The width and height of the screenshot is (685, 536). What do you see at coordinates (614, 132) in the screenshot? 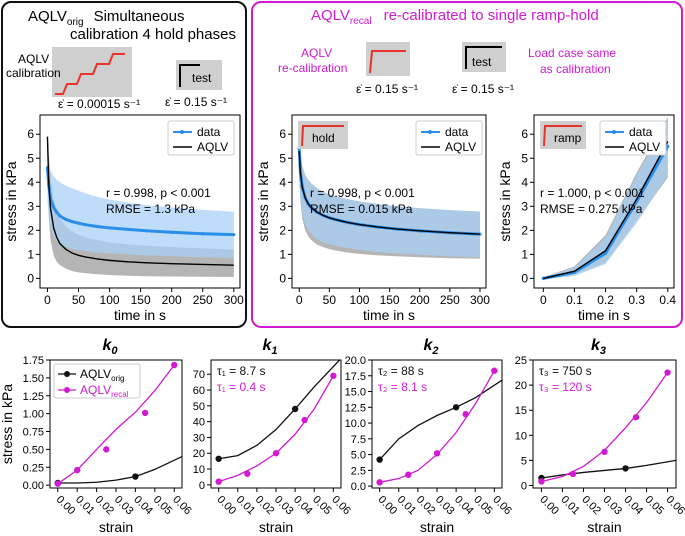
I see `legend-data-marker` at bounding box center [614, 132].